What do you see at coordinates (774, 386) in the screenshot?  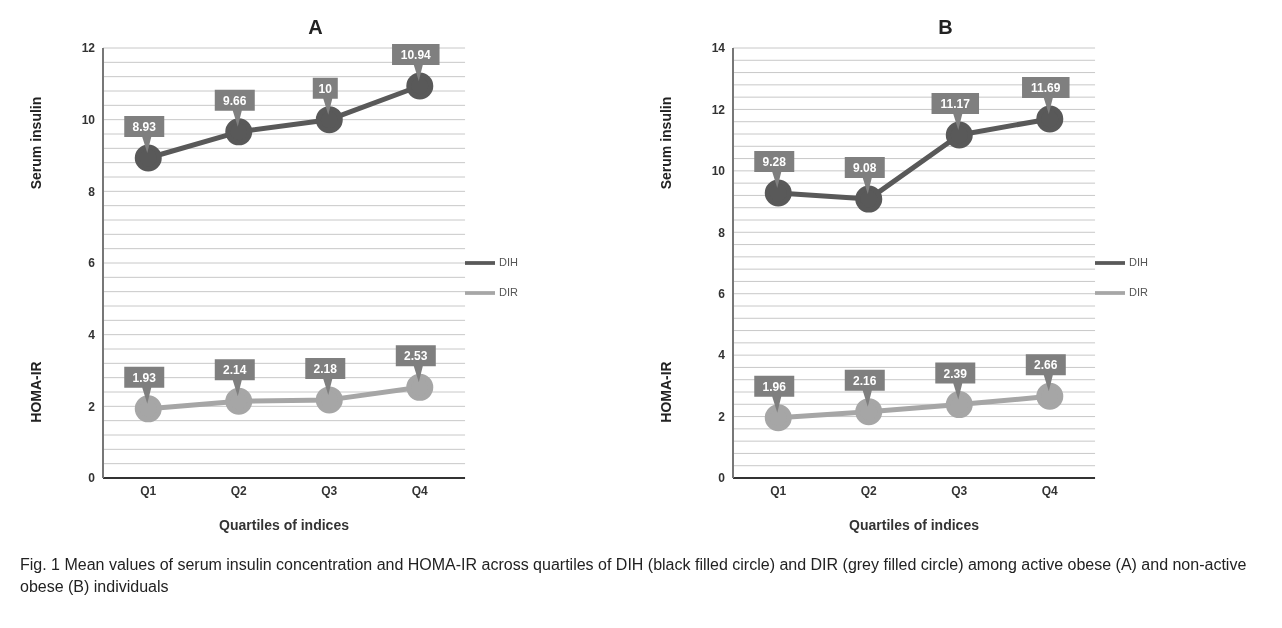 I see `data-label: 1.96` at bounding box center [774, 386].